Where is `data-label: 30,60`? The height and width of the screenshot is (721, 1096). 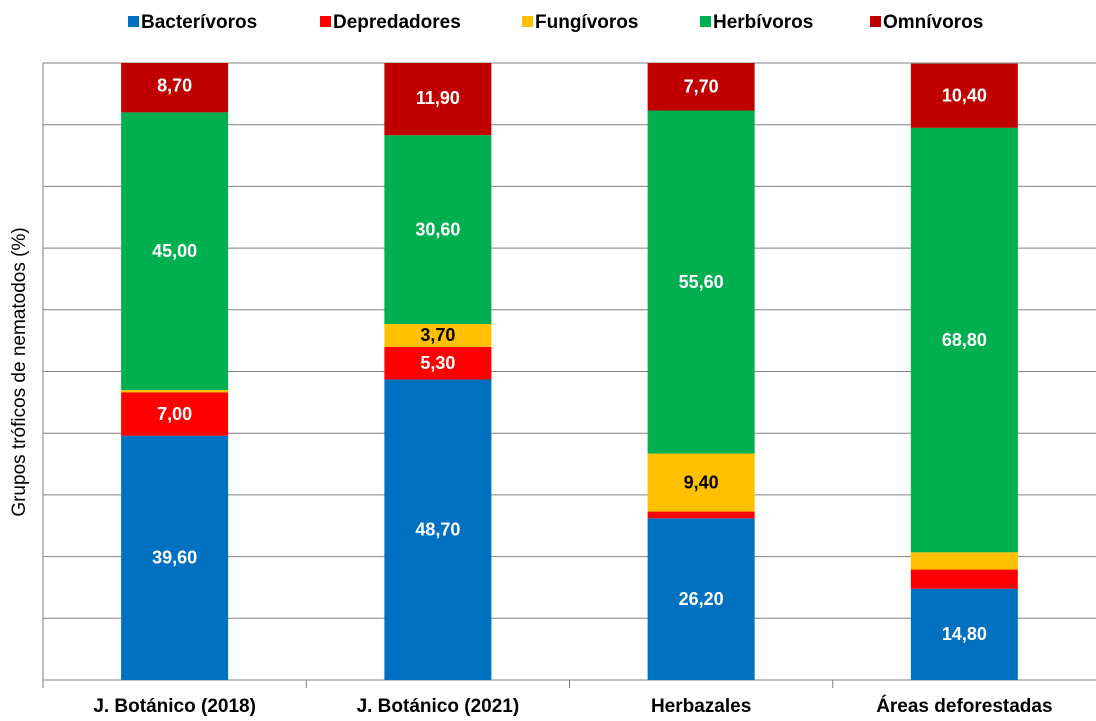 data-label: 30,60 is located at coordinates (437, 229).